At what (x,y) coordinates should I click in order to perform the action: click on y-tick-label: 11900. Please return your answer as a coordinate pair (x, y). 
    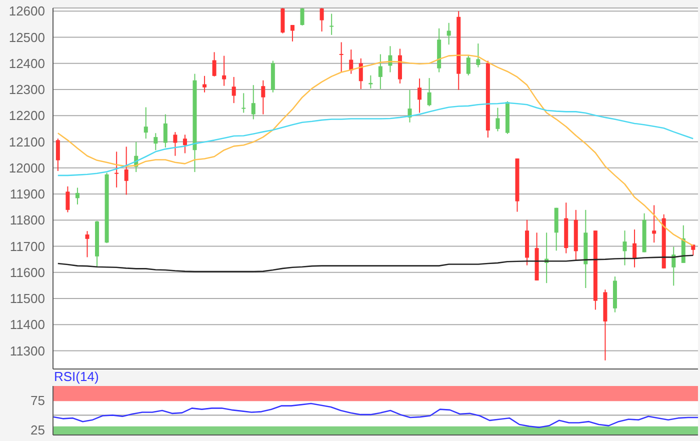
    Looking at the image, I should click on (27, 194).